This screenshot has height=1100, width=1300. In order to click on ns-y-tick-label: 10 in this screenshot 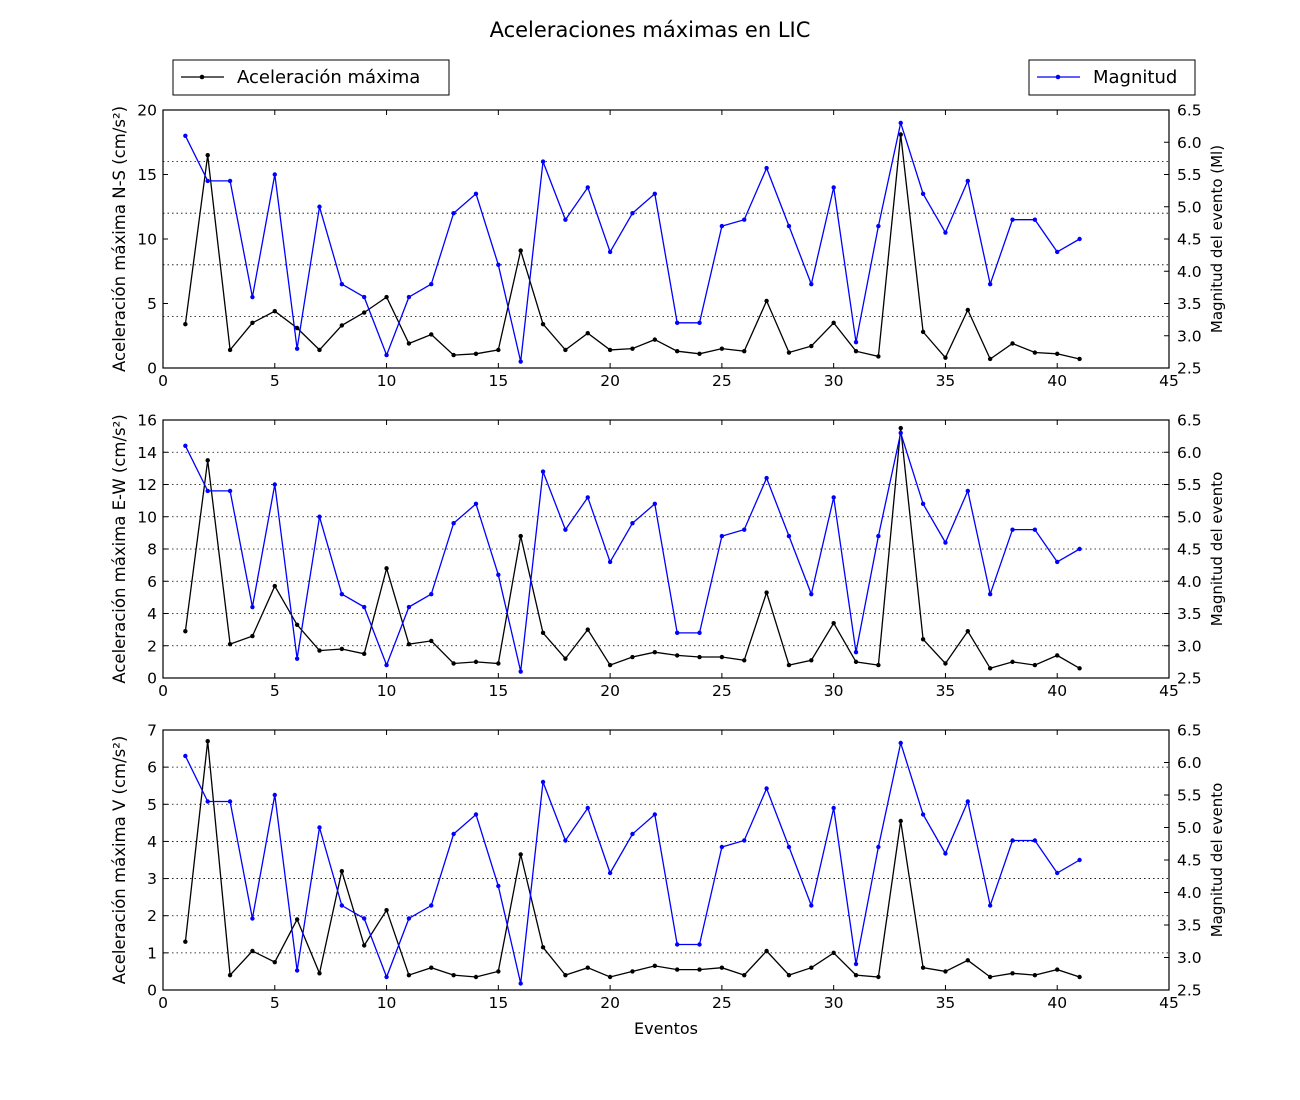, I will do `click(147, 240)`.